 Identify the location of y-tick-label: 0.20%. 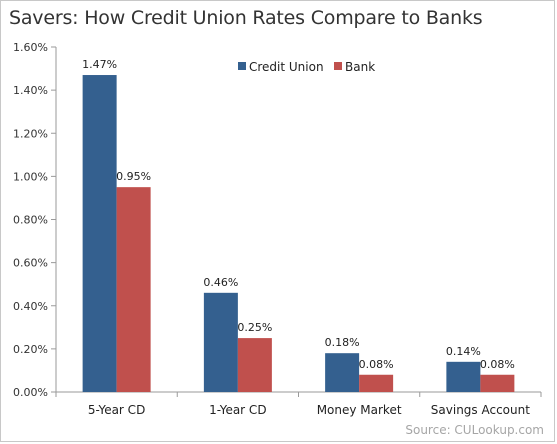
(30, 349).